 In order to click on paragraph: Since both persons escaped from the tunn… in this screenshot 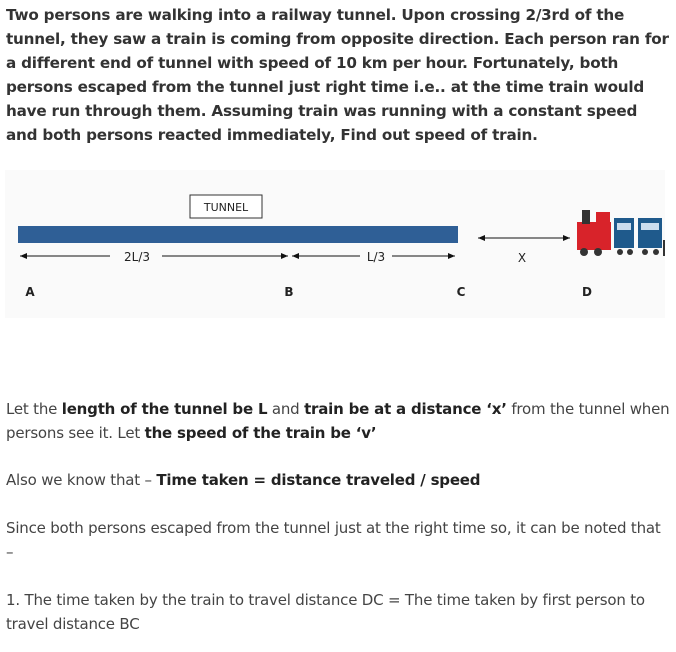, I will do `click(338, 540)`.